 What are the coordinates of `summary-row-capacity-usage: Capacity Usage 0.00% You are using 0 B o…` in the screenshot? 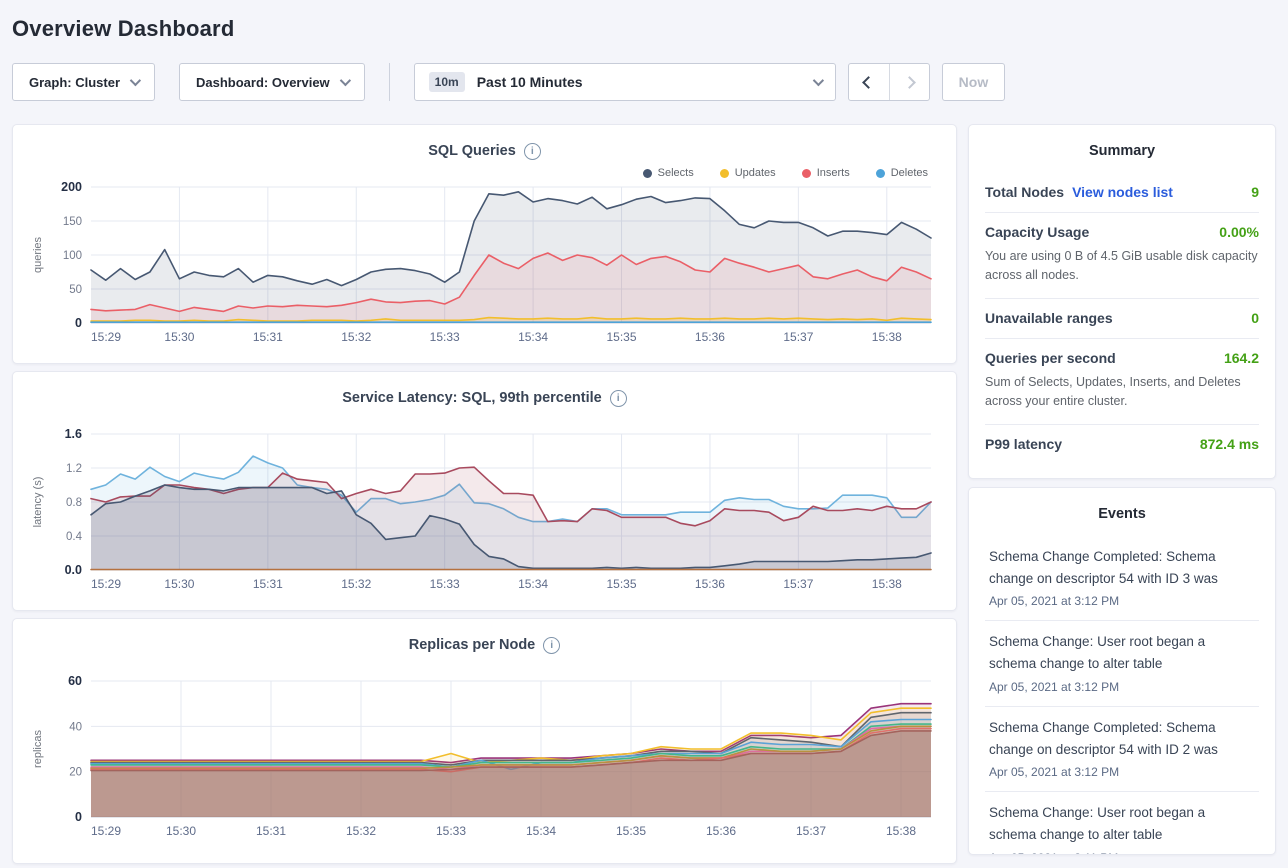 It's located at (1122, 256).